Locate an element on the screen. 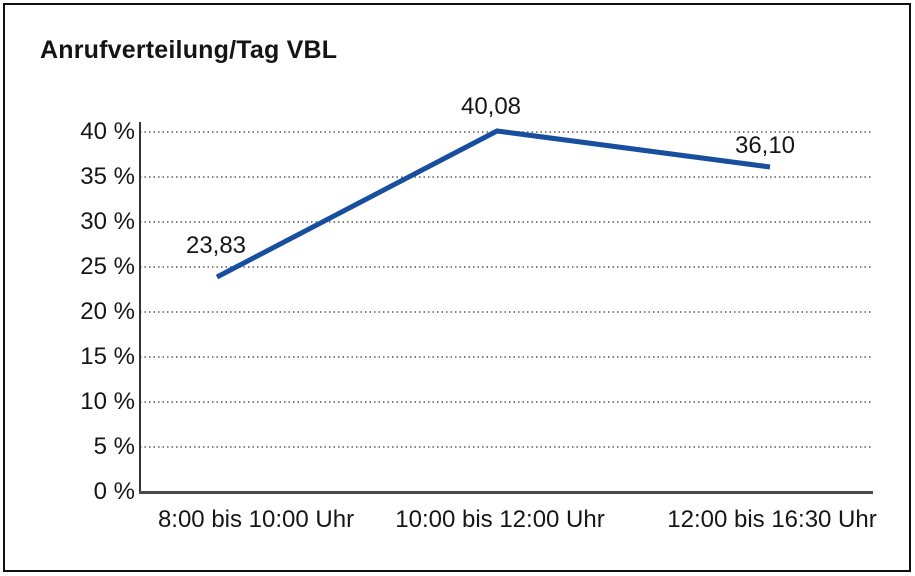 The image size is (915, 576). data-label: 36,10 is located at coordinates (765, 145).